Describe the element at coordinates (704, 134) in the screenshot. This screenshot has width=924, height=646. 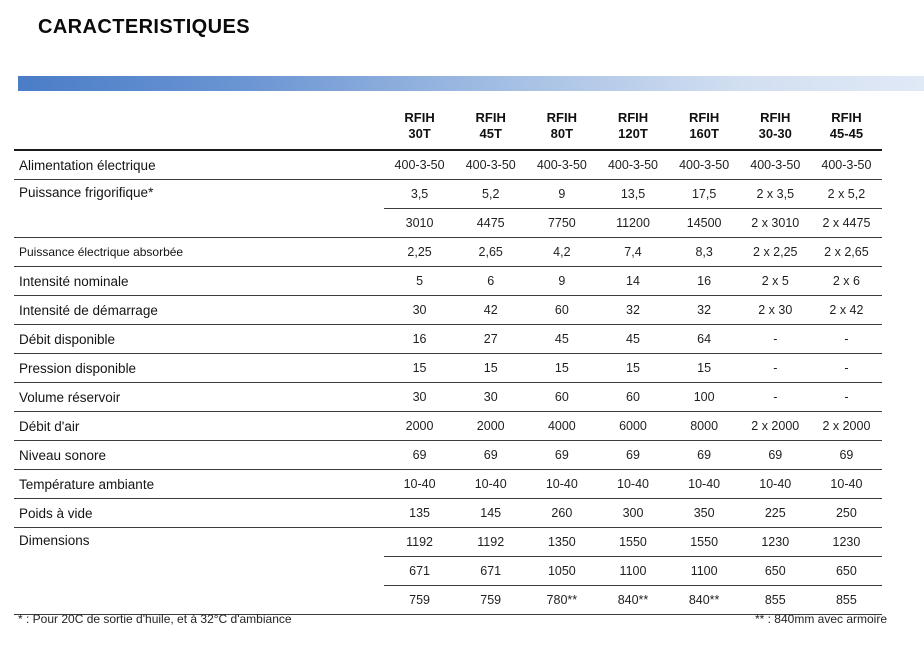
I see `column-model: 160T` at that location.